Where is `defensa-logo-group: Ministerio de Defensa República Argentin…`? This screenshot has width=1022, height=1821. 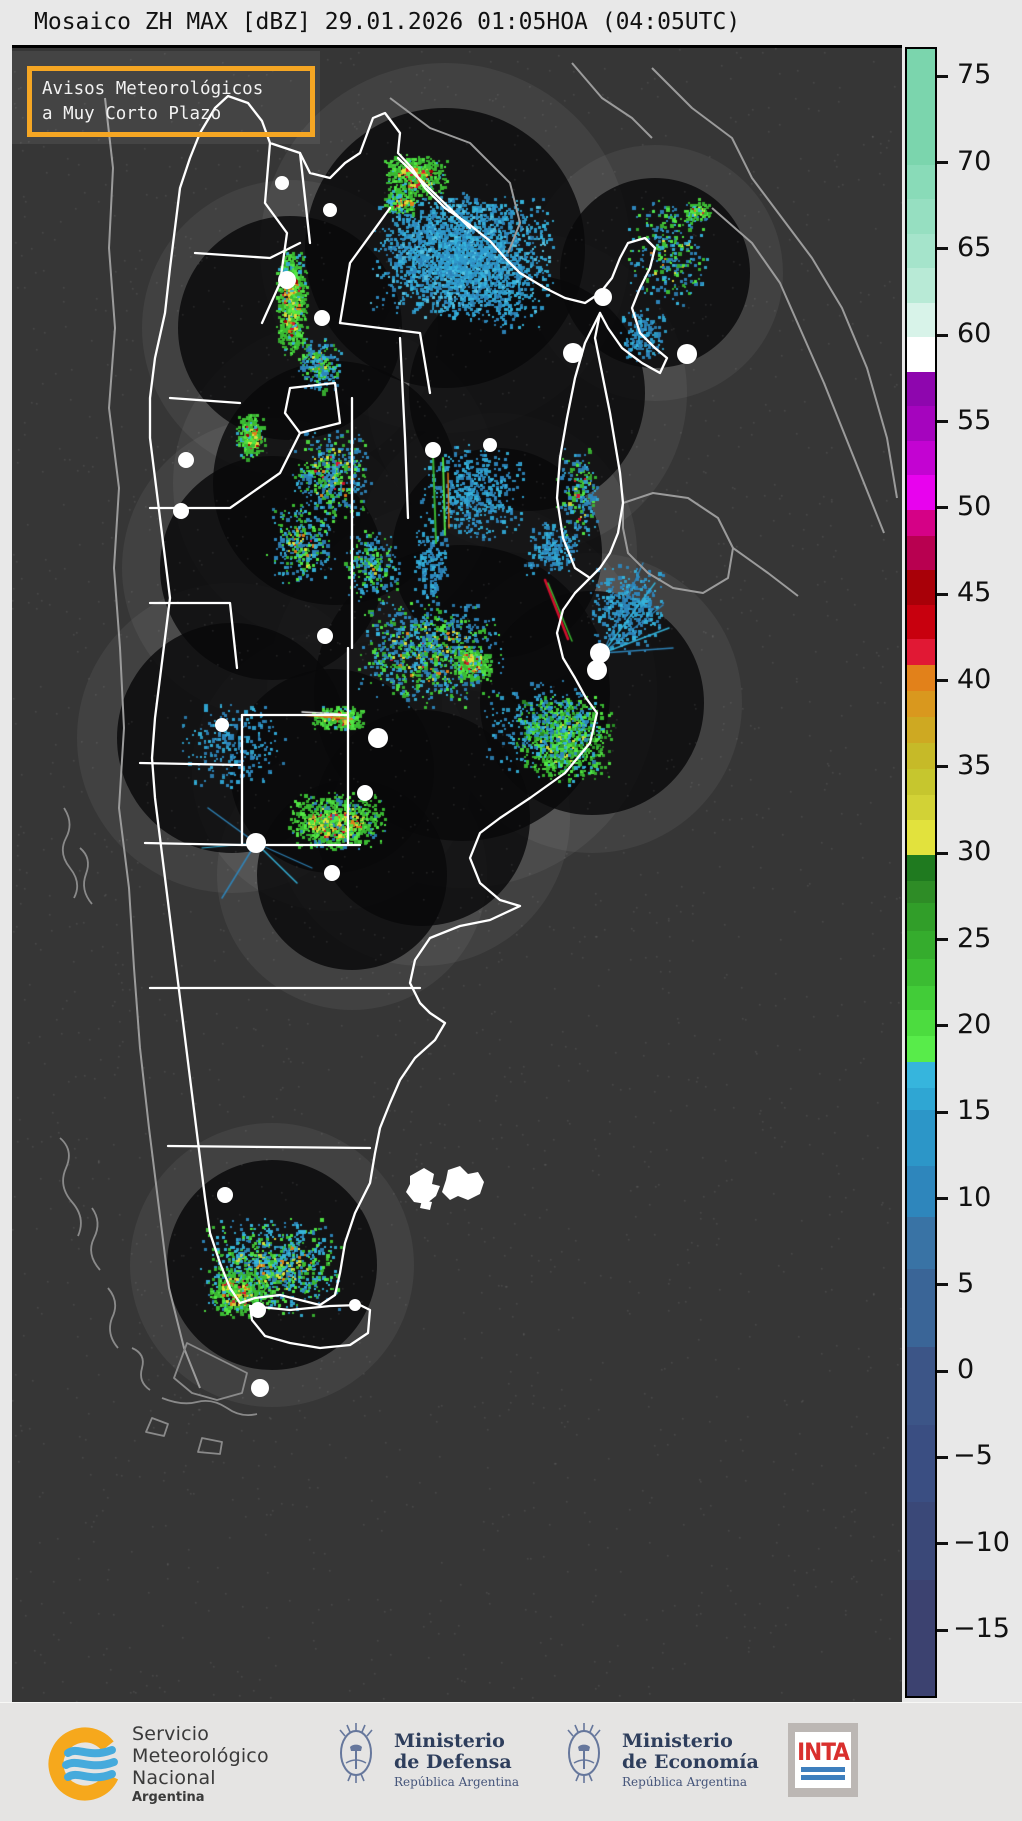
defensa-logo-group: Ministerio de Defensa República Argentin… is located at coordinates (423, 1760).